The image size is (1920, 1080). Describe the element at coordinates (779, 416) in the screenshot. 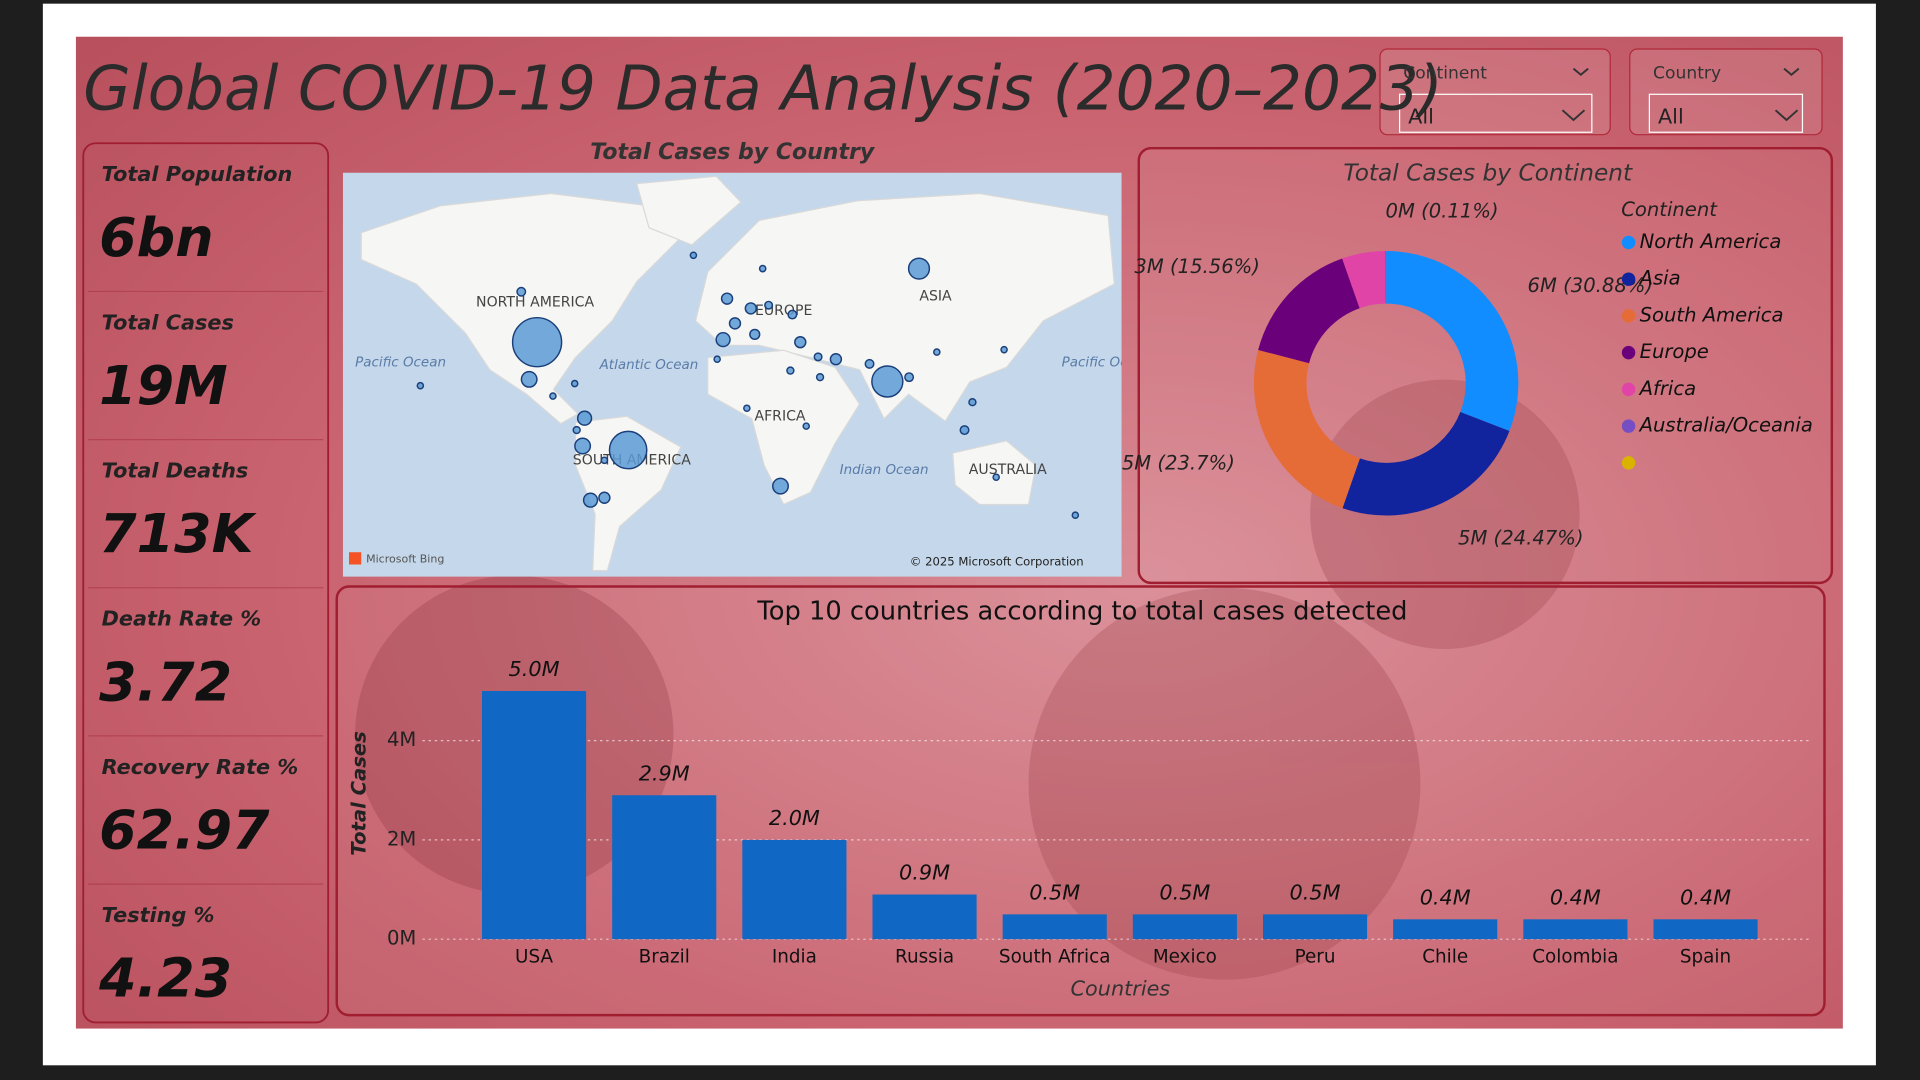

I see `map-region-label: AFRICA` at that location.